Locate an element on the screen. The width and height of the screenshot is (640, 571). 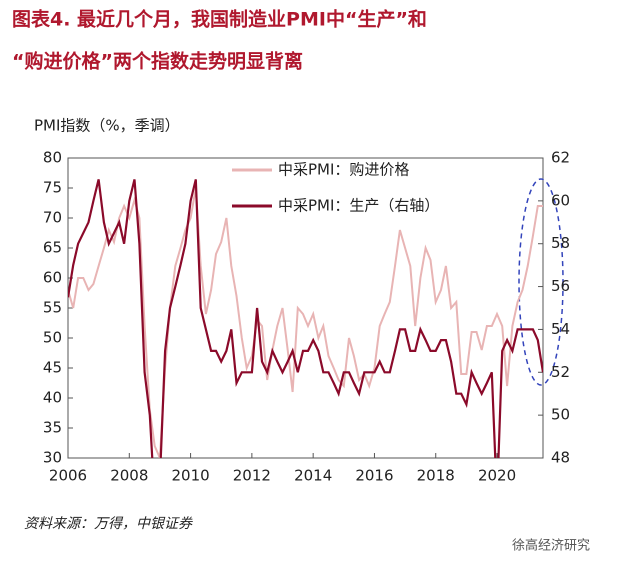
source-note: 资料来源：万得，中银证券 is located at coordinates (108, 524).